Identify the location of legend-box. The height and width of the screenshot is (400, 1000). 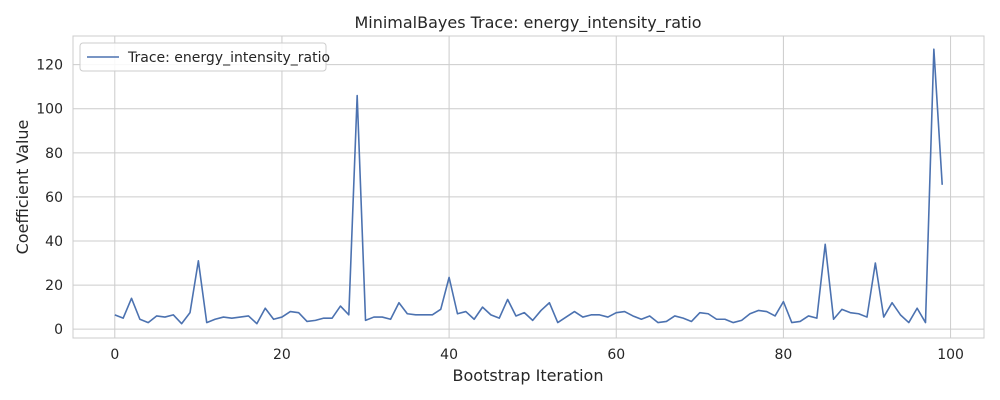
(203, 57).